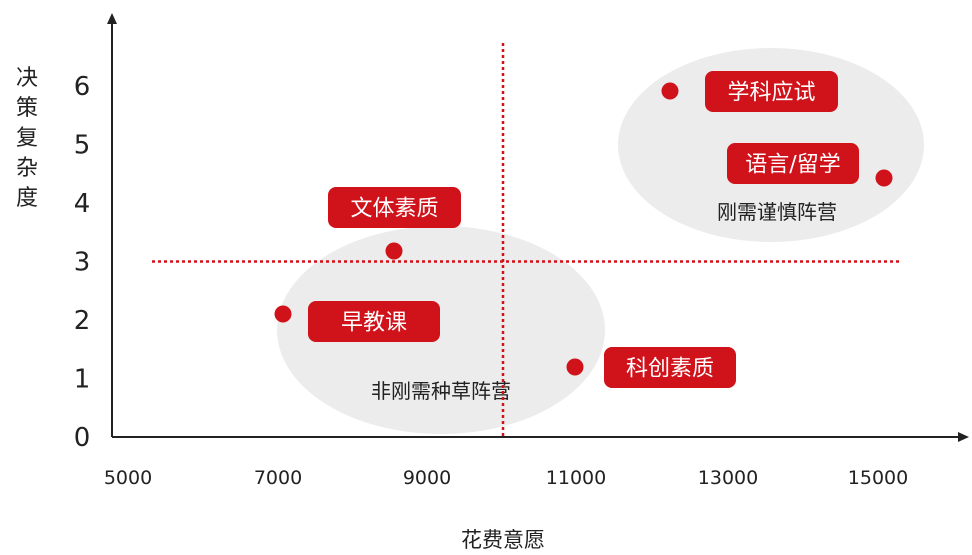 The height and width of the screenshot is (555, 972). I want to click on point-label: 学科应试, so click(771, 93).